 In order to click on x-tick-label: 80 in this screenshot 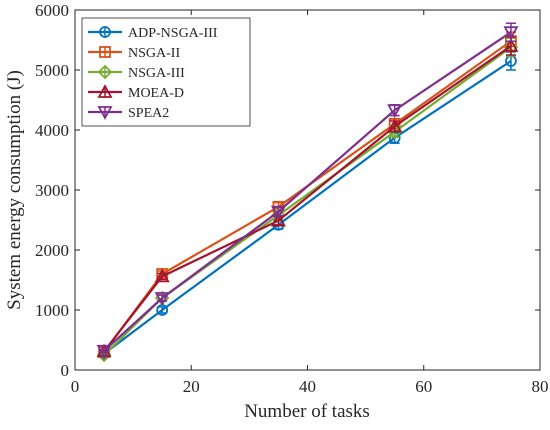, I will do `click(540, 386)`.